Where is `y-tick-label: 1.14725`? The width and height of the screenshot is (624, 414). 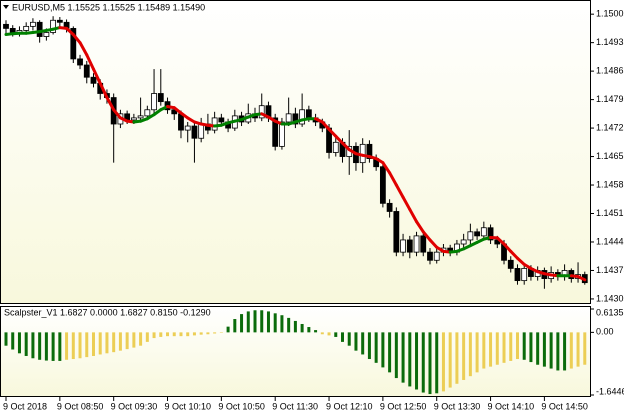
y-tick-label: 1.14725 is located at coordinates (610, 127).